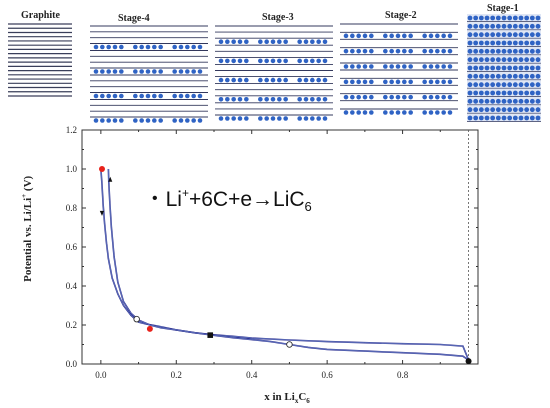 The height and width of the screenshot is (408, 550). What do you see at coordinates (27, 184) in the screenshot?
I see `y-axis-title-unit: (V)` at bounding box center [27, 184].